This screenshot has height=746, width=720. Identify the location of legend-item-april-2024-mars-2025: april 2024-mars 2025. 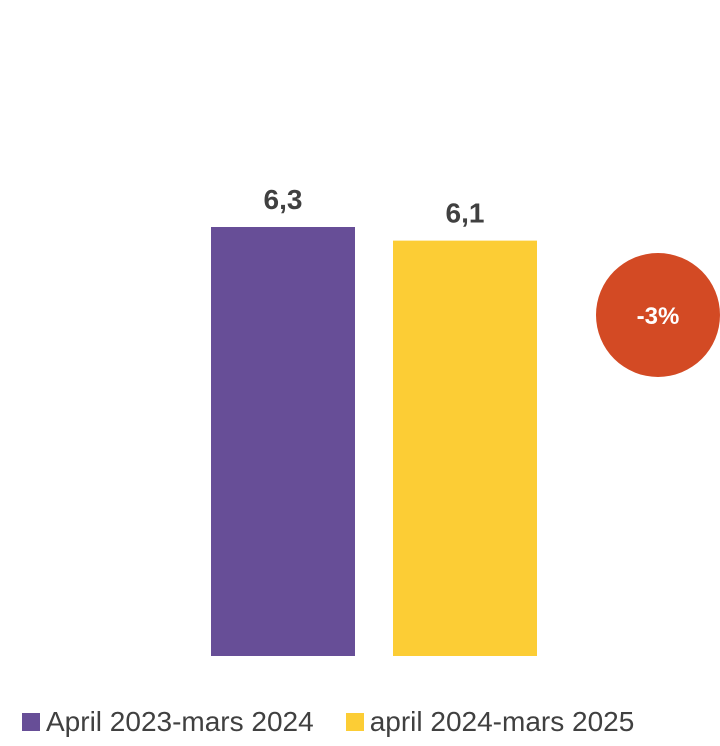
(490, 722).